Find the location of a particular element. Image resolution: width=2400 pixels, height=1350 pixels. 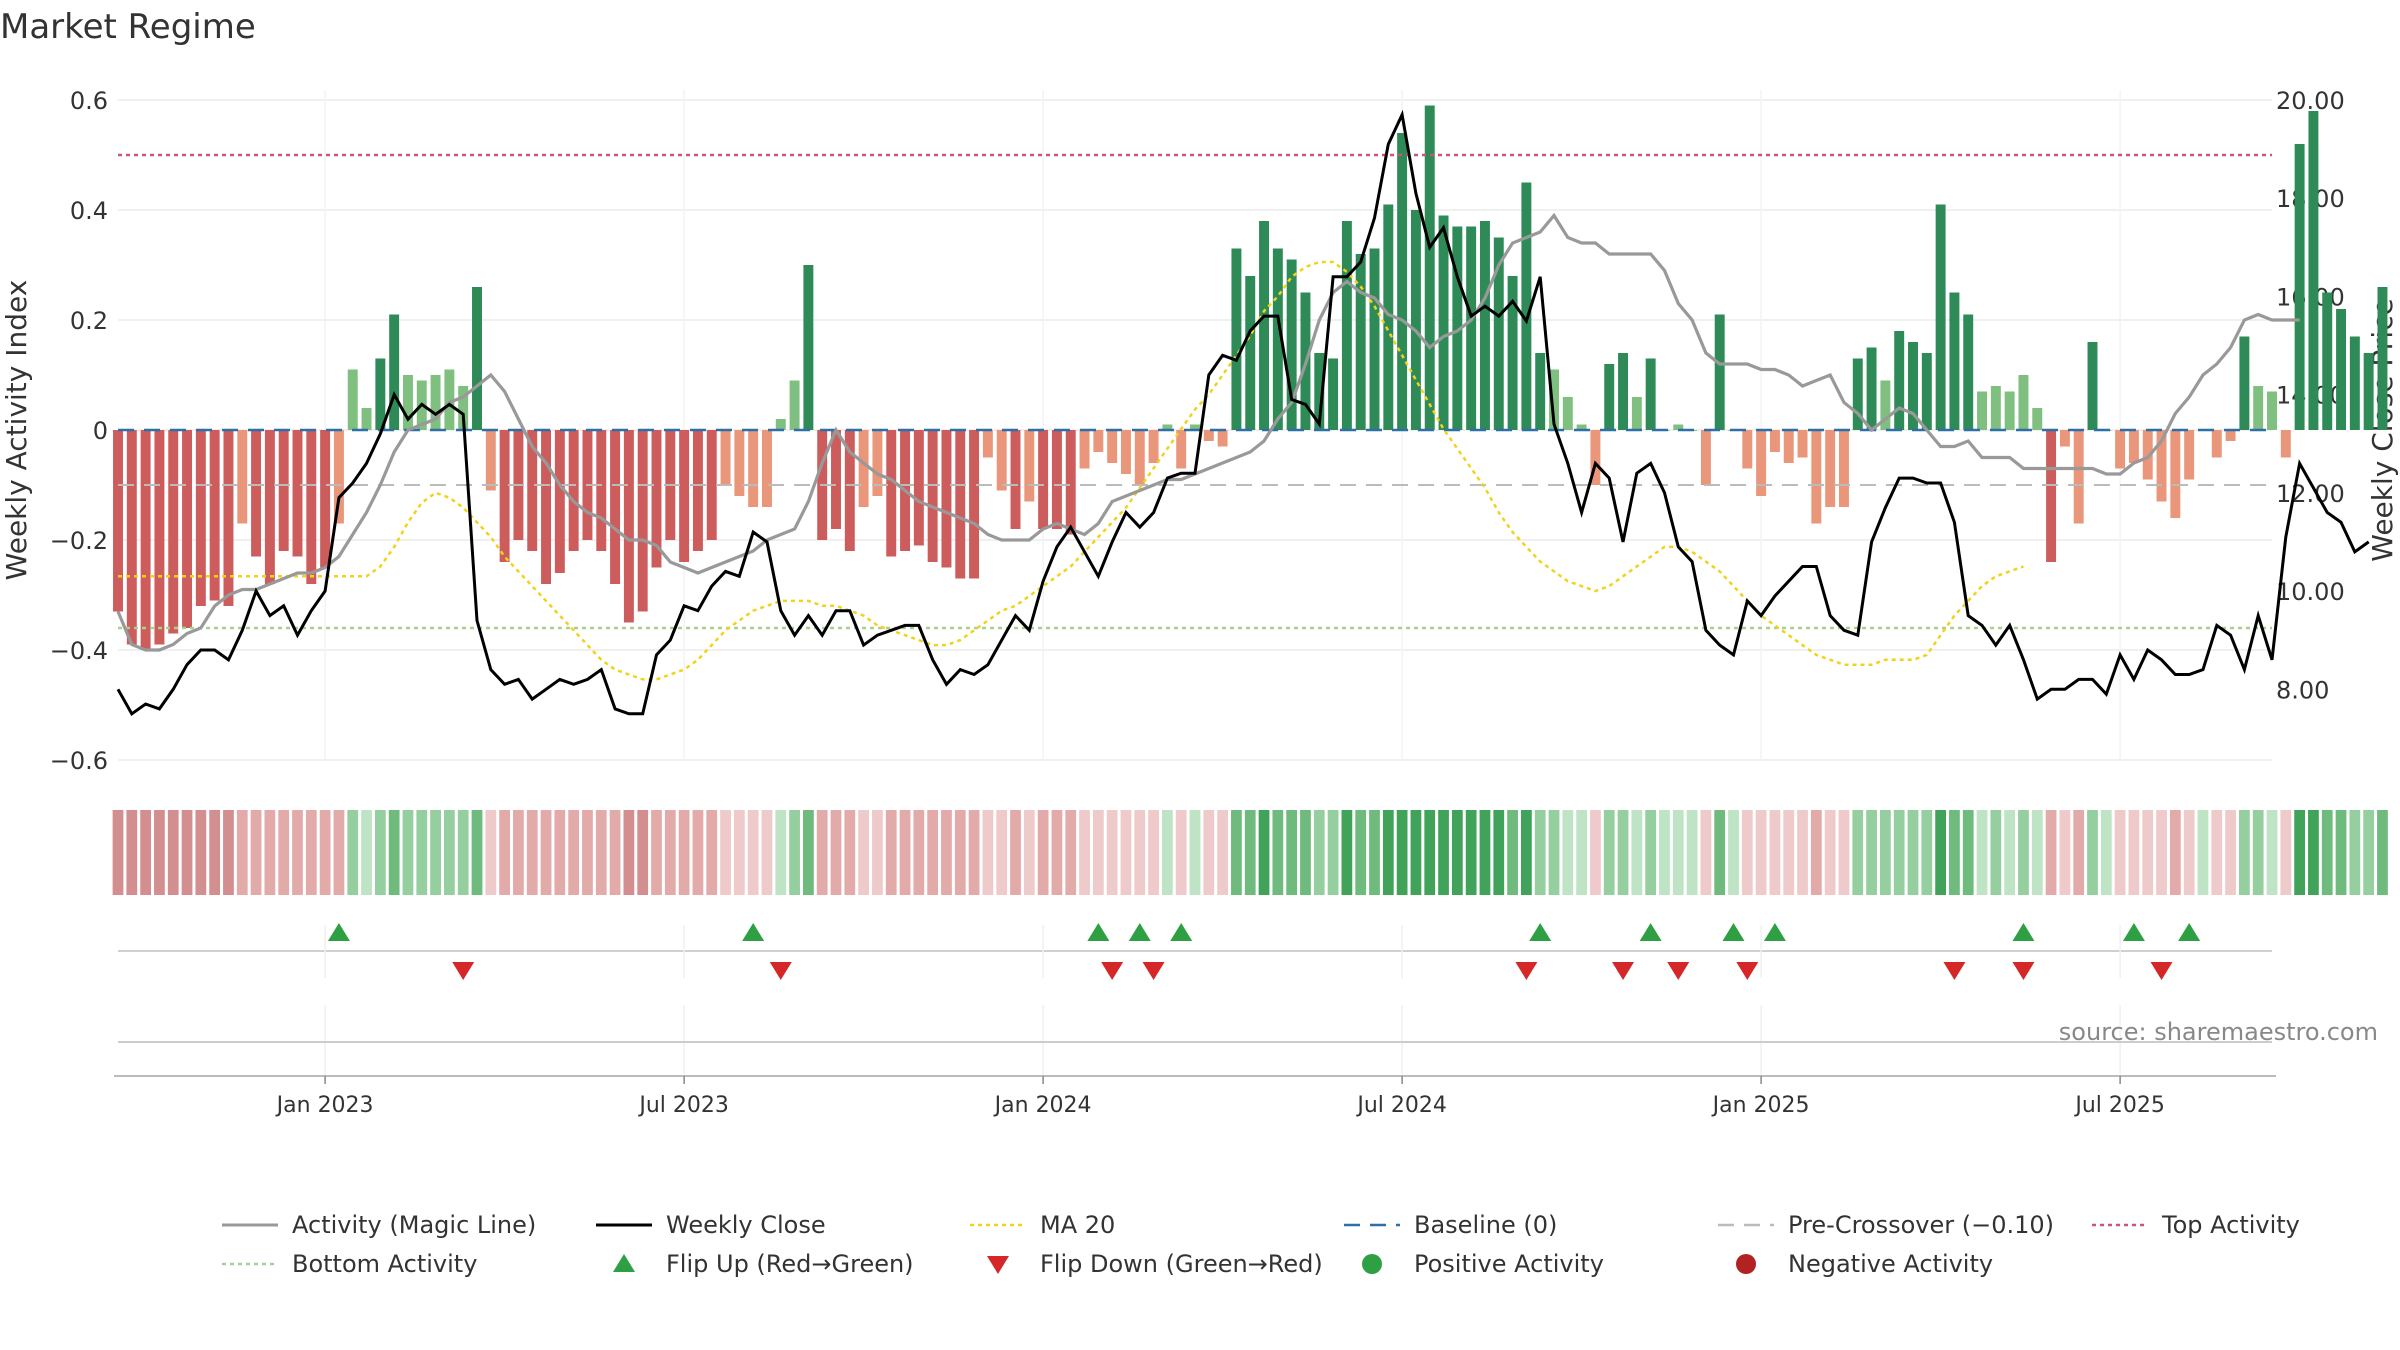

legend-label: Activity (Magic Line) is located at coordinates (414, 1225).